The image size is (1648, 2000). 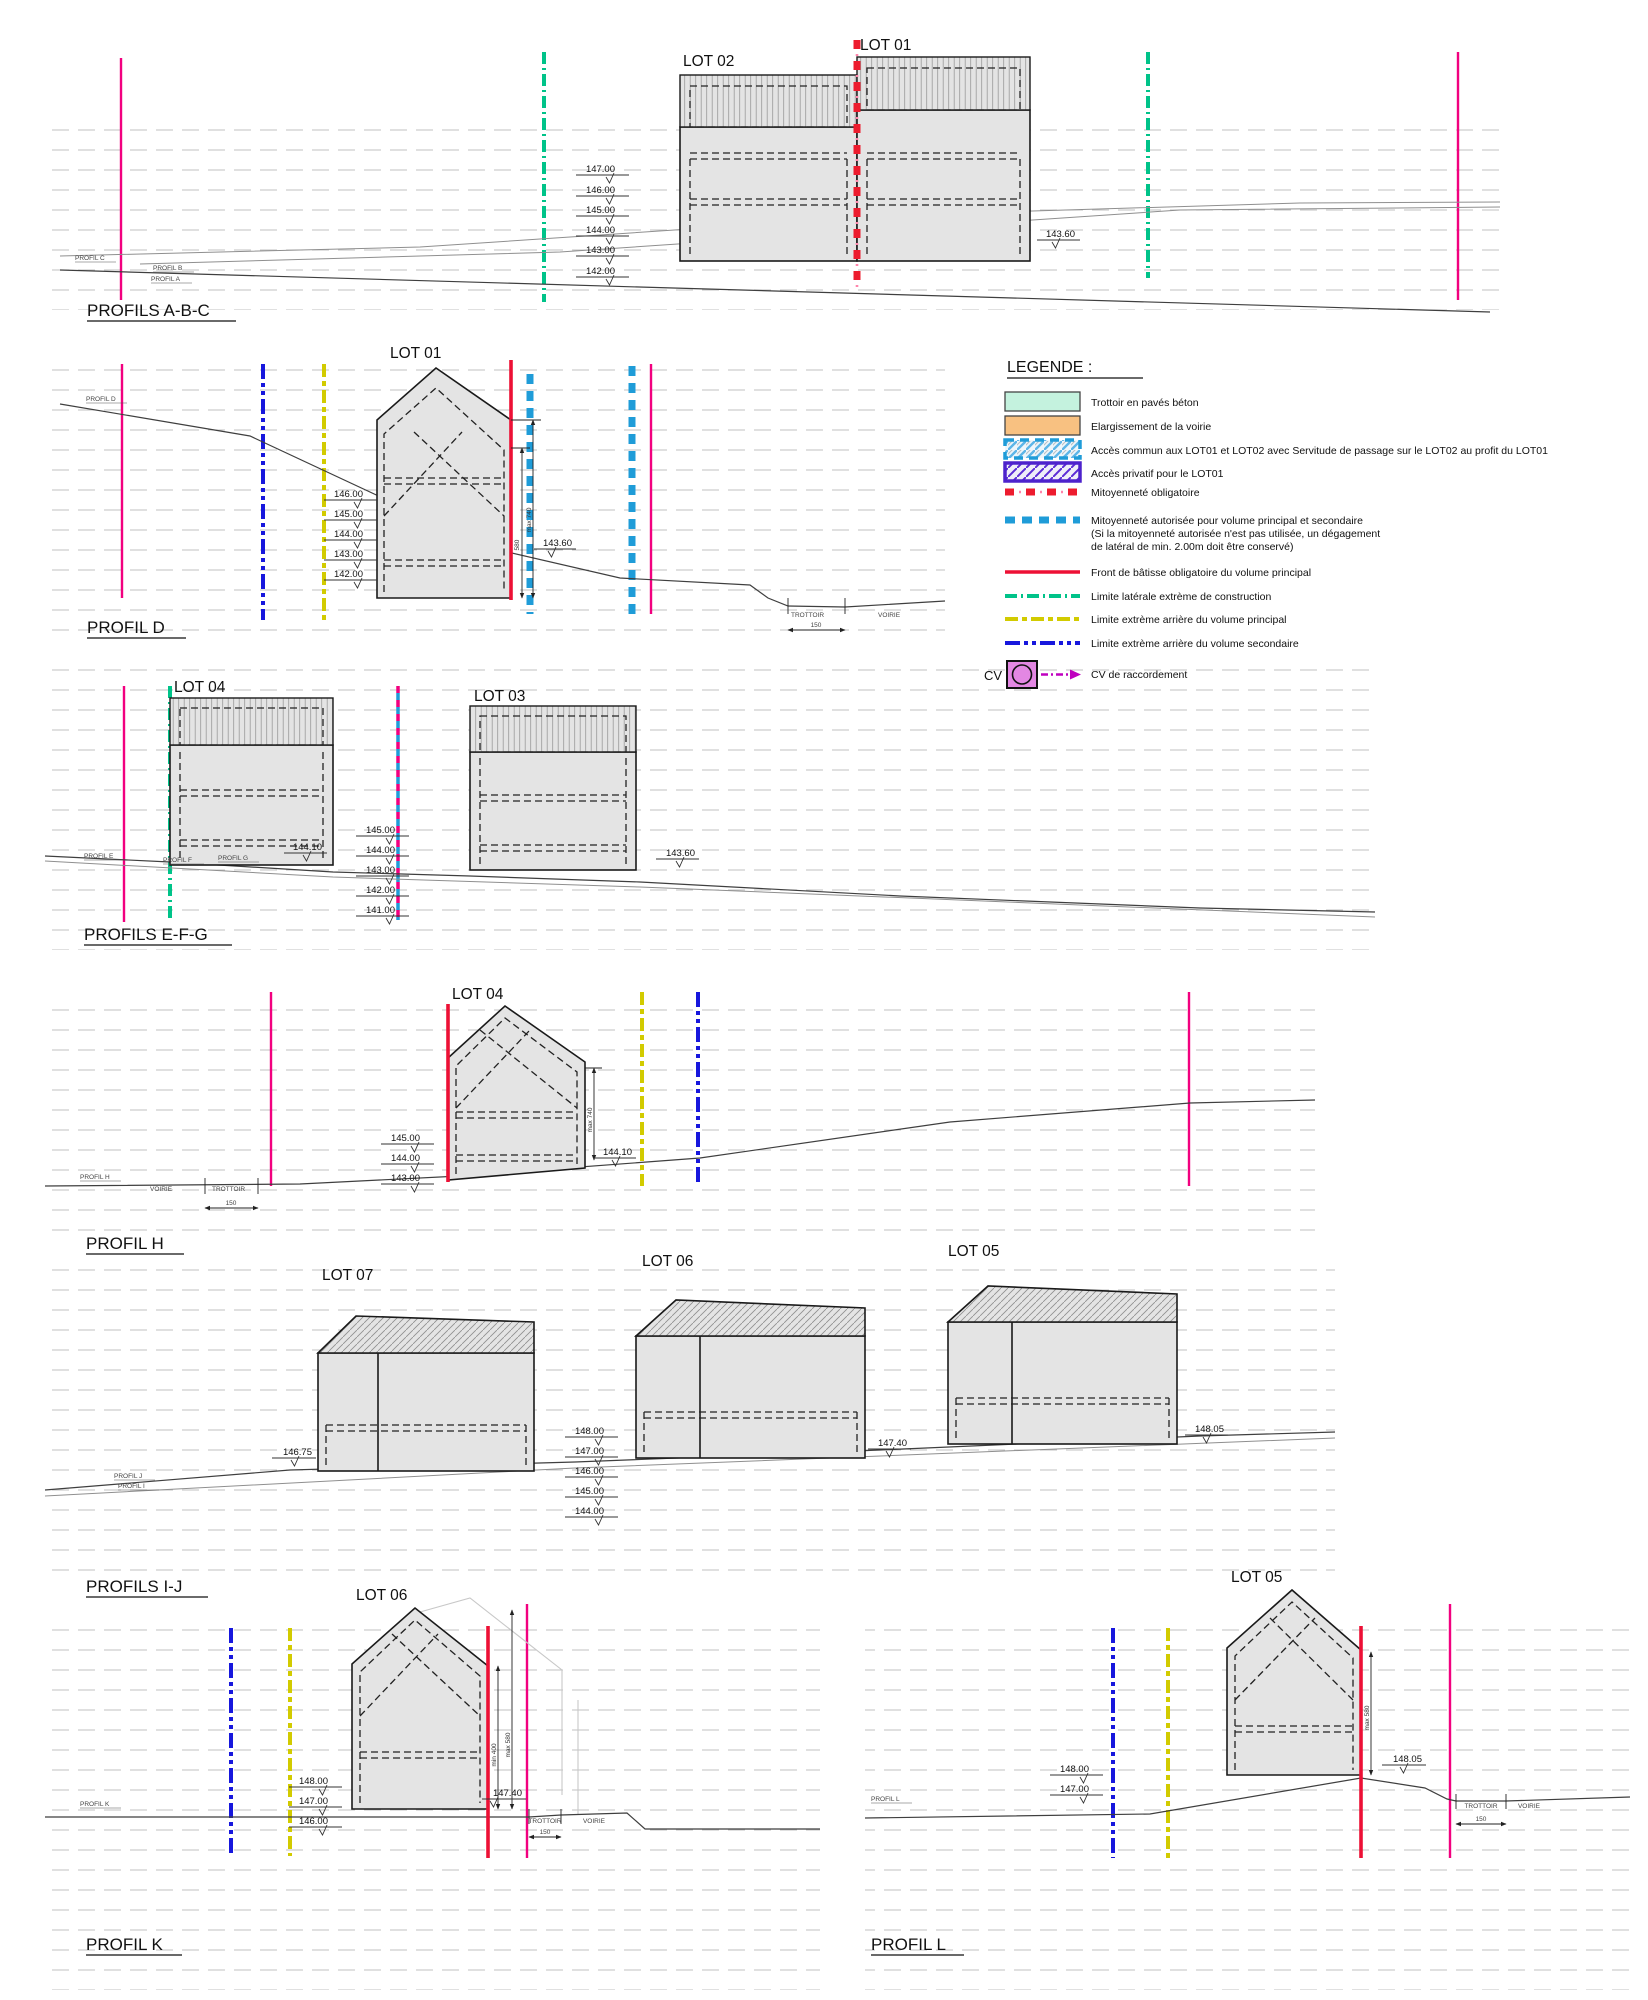 I want to click on legend-item-limite-laterale: Limite latérale extrème de construction, so click(x=1138, y=597).